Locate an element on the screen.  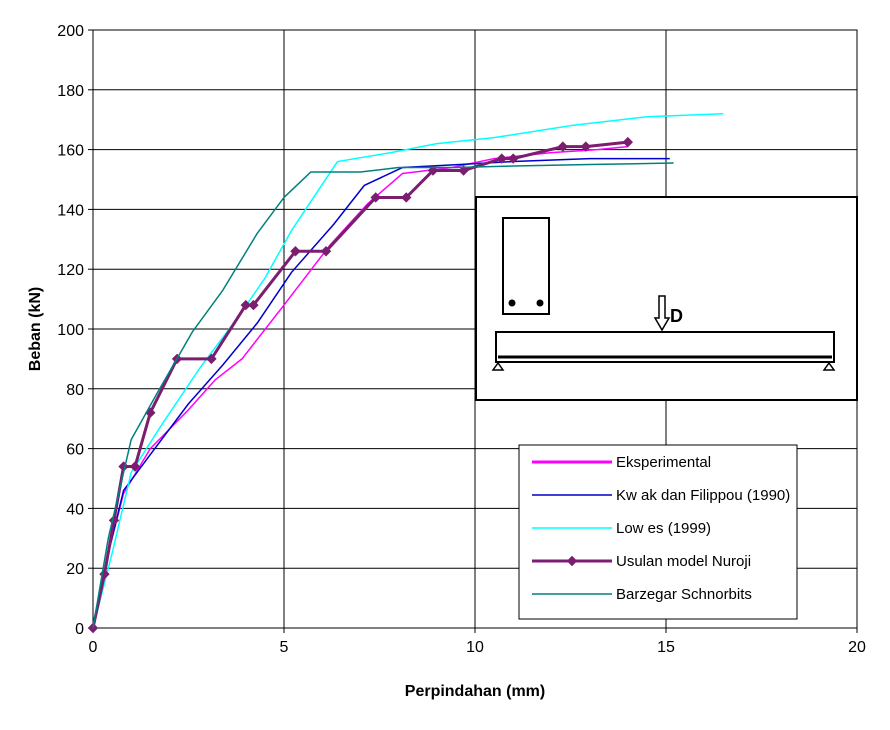
legend-item-low-es-1999: Low es (1999) is located at coordinates (621, 528).